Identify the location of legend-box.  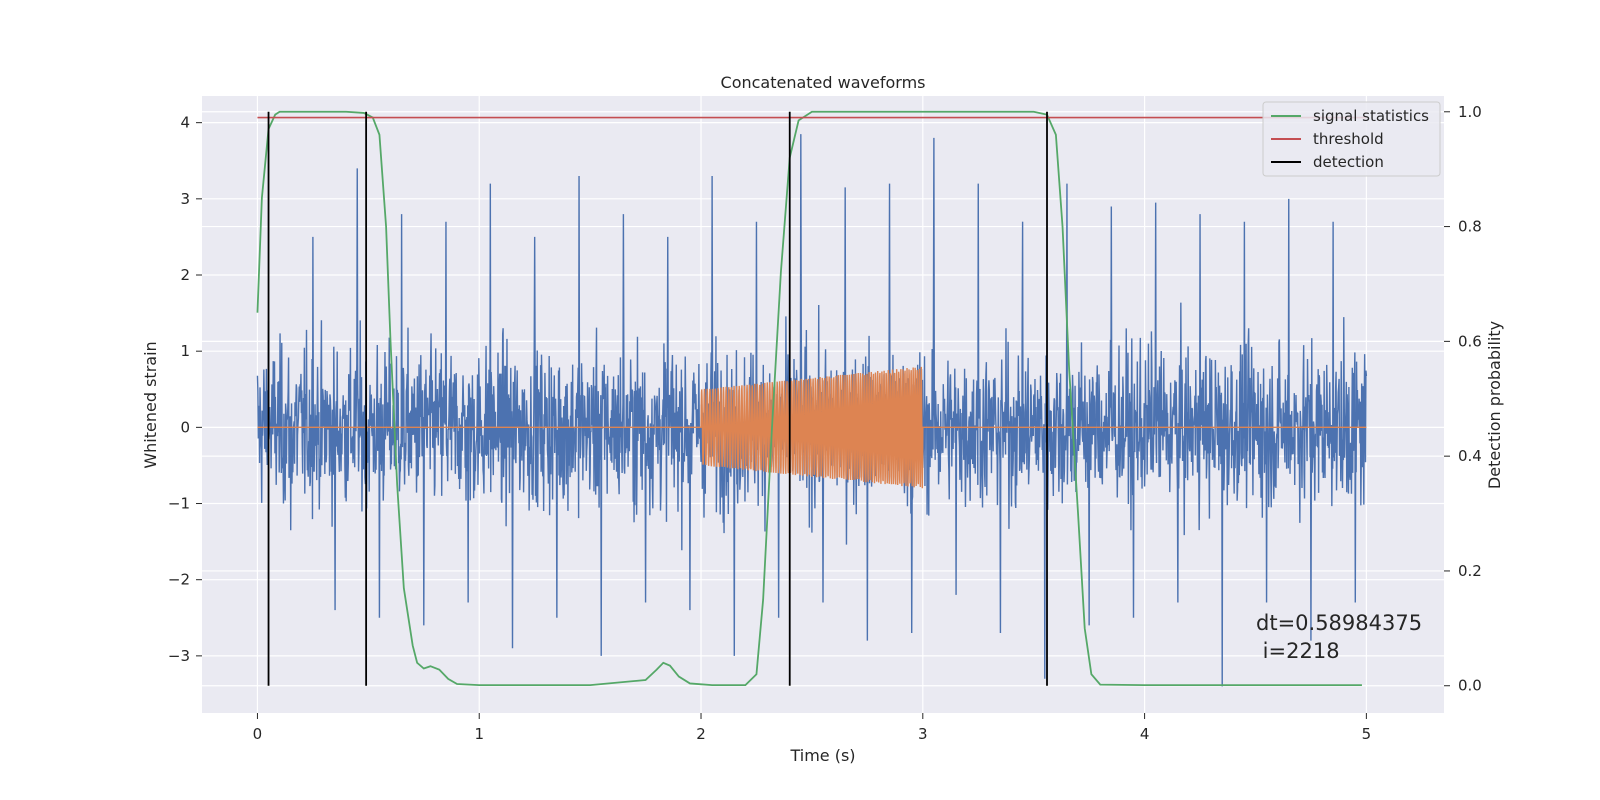
(1351, 139).